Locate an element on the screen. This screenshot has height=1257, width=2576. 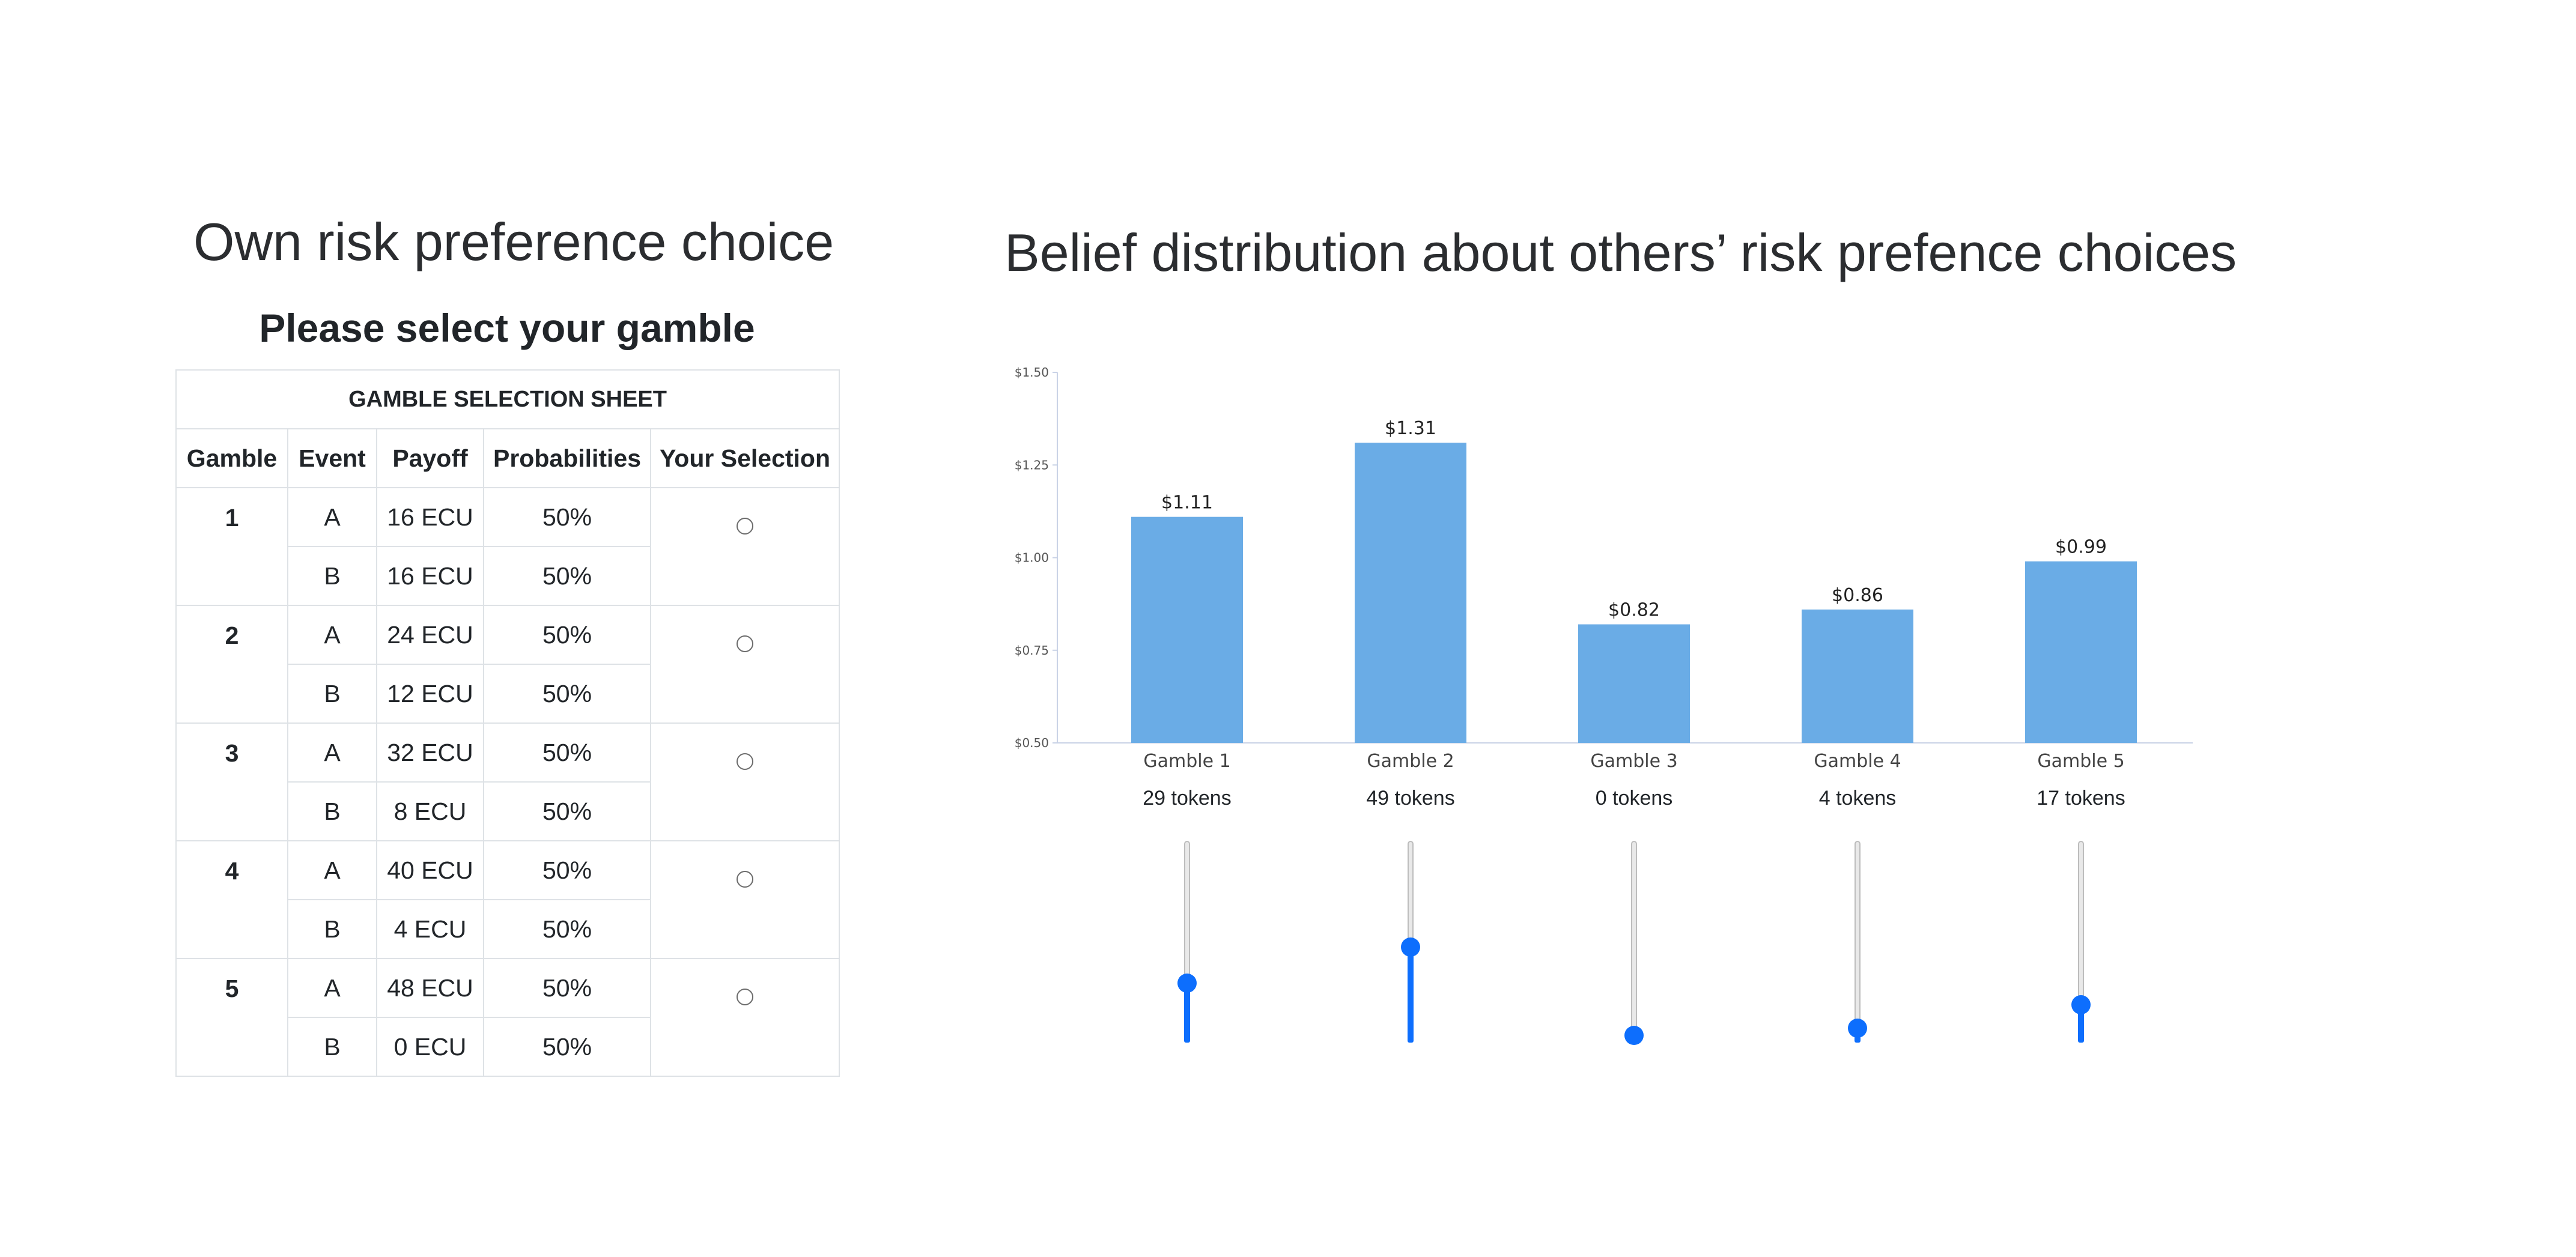
table-row: 5 A 48 ECU 50% is located at coordinates (508, 1017).